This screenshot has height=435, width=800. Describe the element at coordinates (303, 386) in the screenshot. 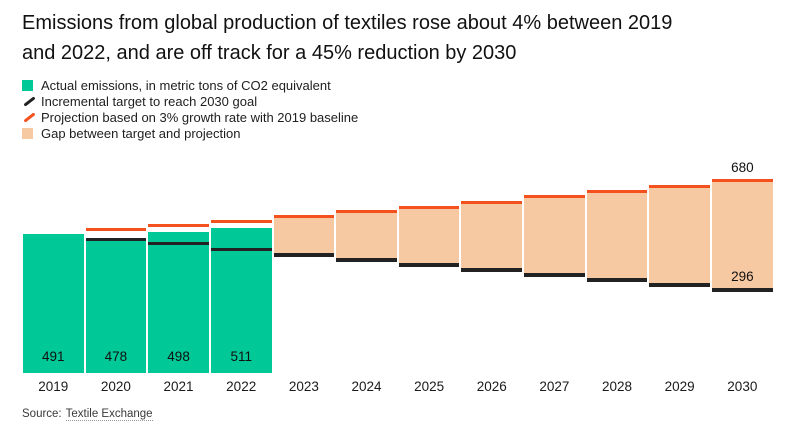

I see `x-axis-label: 2023` at that location.